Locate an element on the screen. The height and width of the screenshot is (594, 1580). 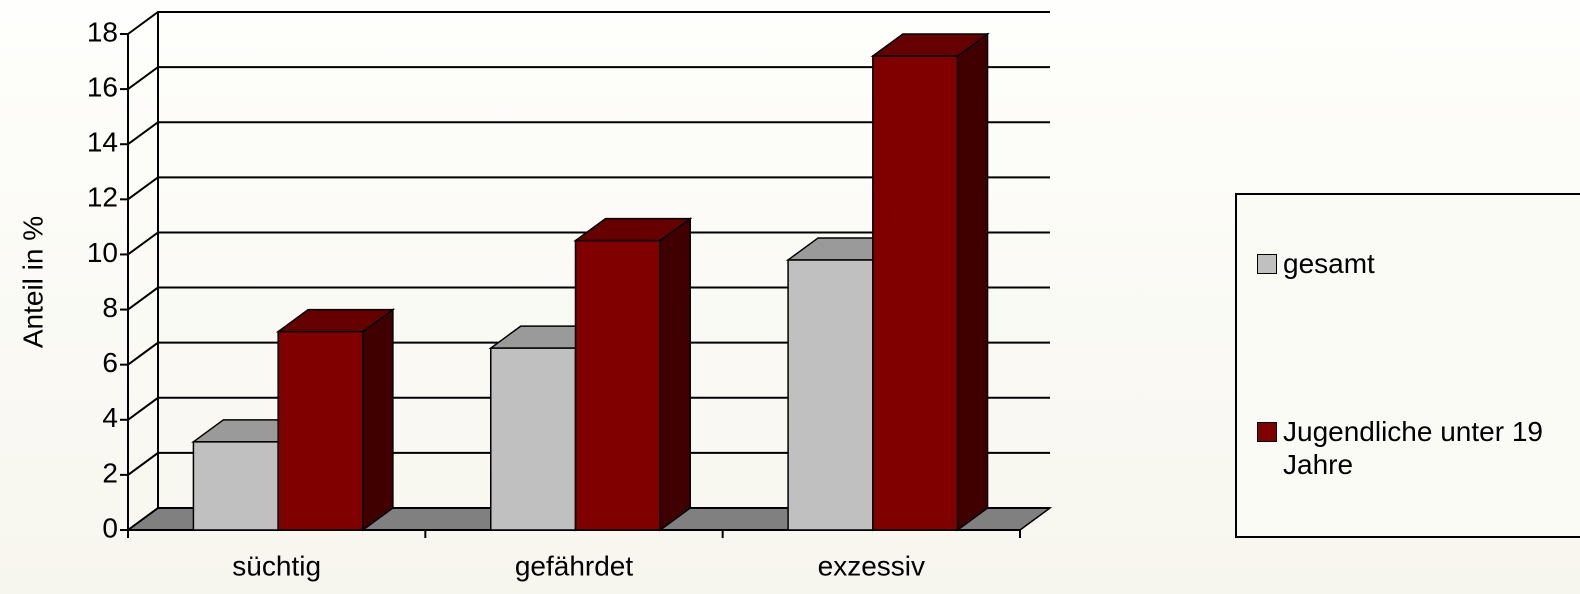
legend-label: Jugendliche unter 19 Jahre is located at coordinates (1413, 448).